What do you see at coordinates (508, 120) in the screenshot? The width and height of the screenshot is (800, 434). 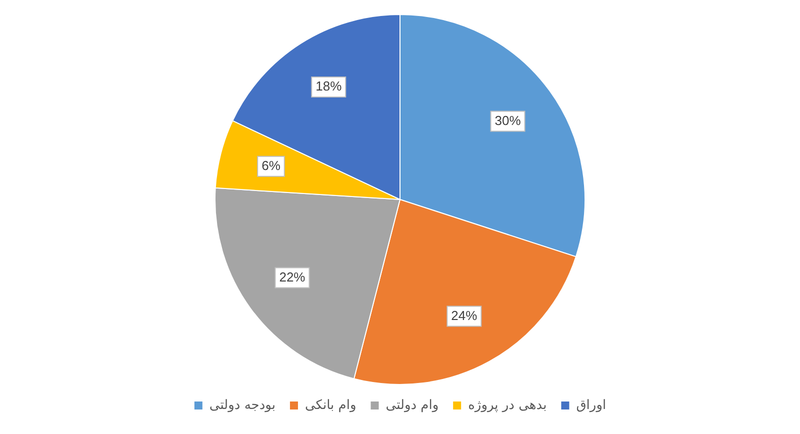 I see `data-label: 30%` at bounding box center [508, 120].